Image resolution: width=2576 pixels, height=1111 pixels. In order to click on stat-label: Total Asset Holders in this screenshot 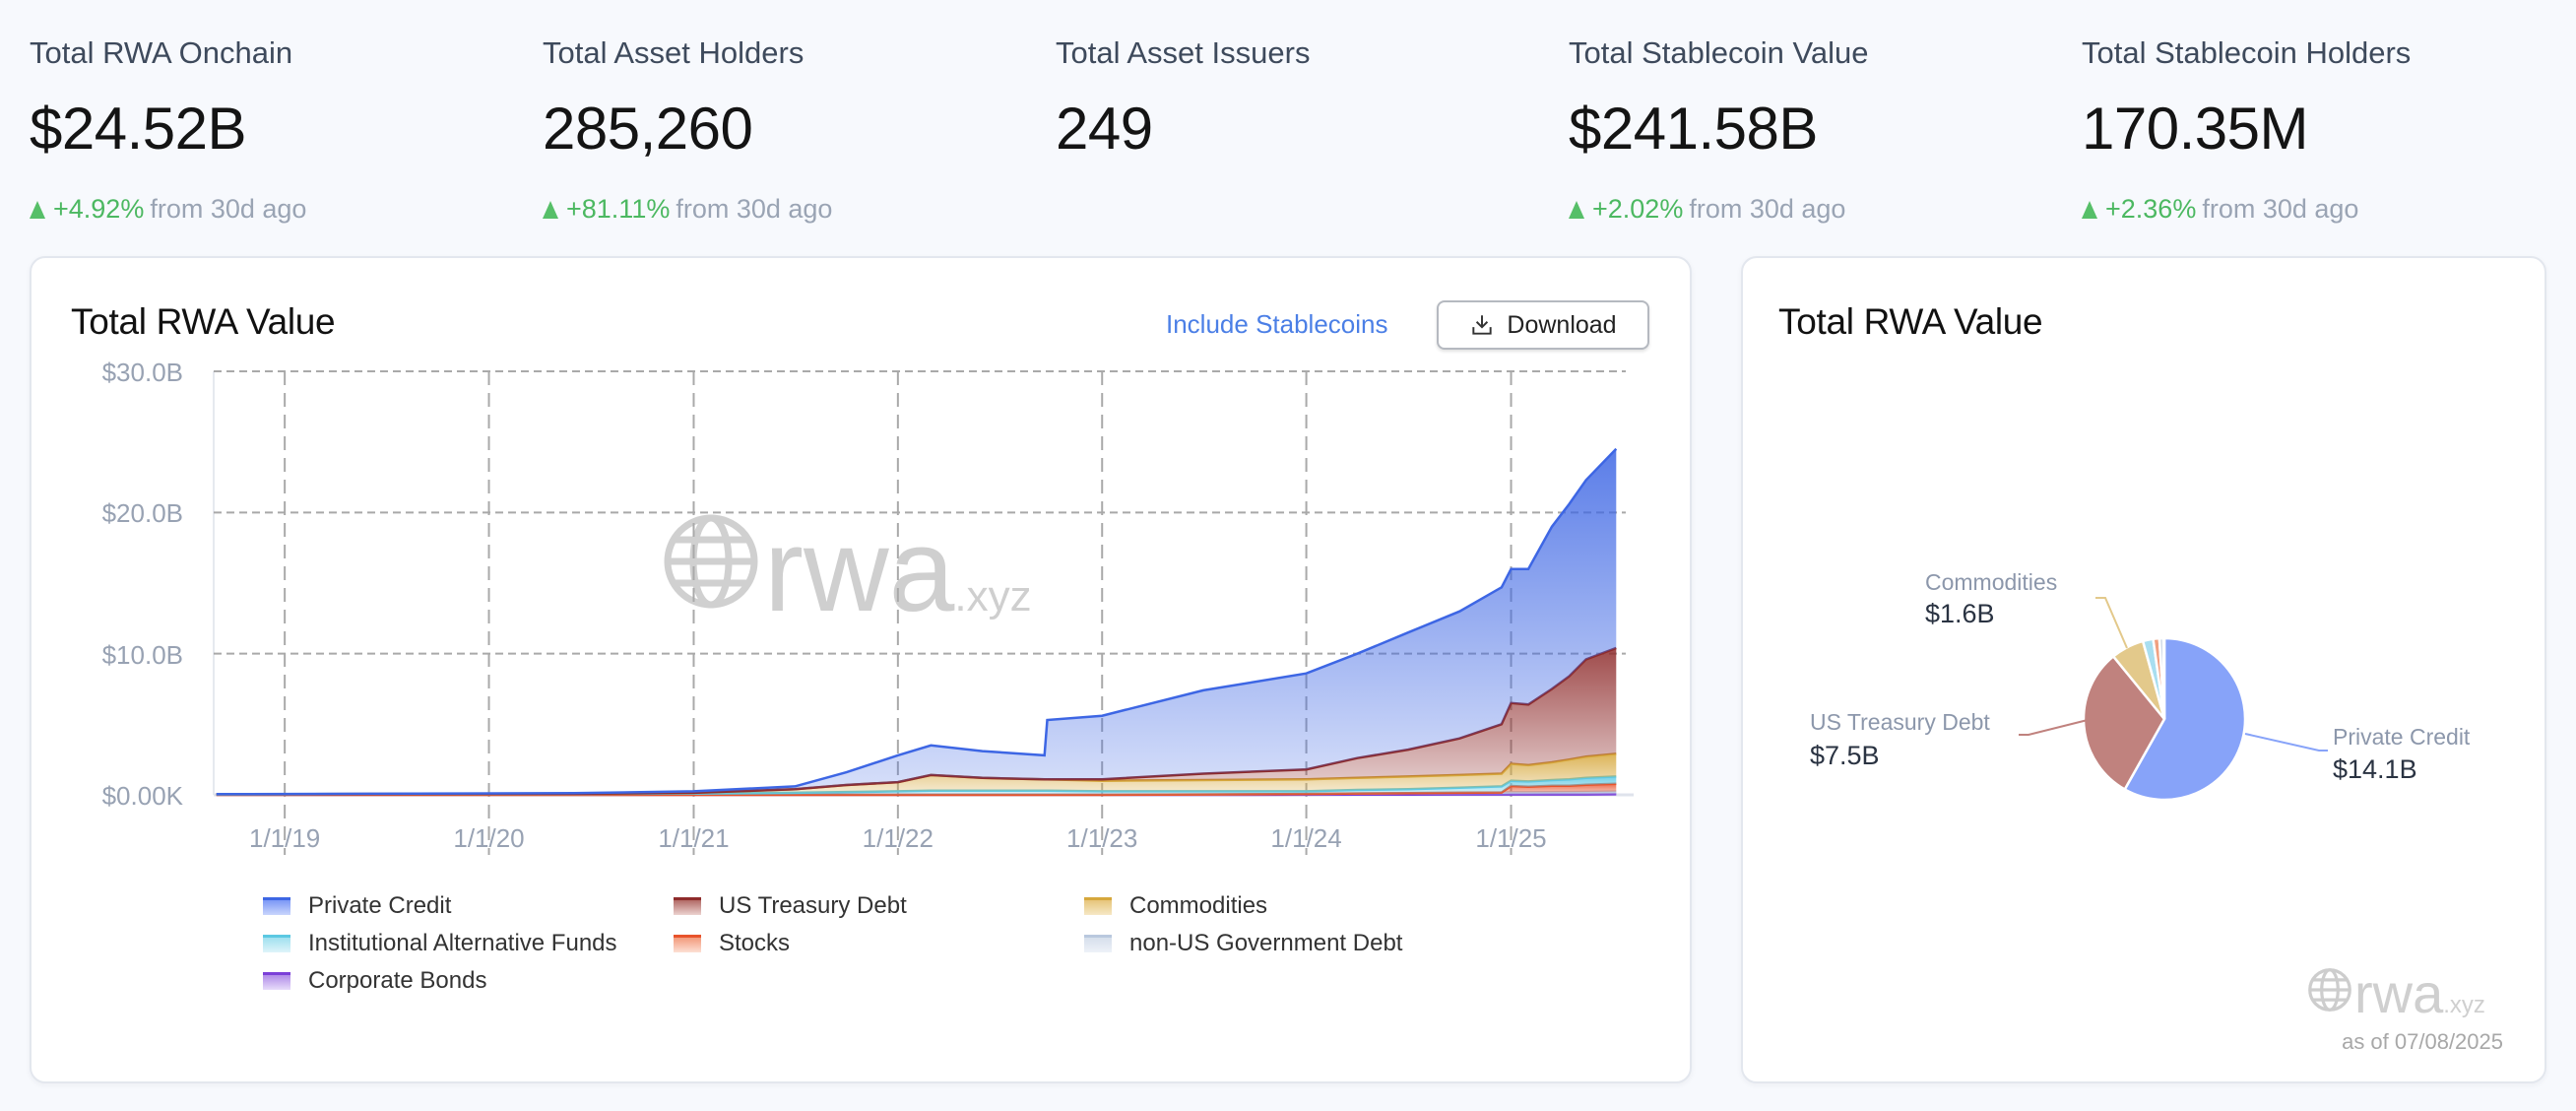, I will do `click(674, 52)`.